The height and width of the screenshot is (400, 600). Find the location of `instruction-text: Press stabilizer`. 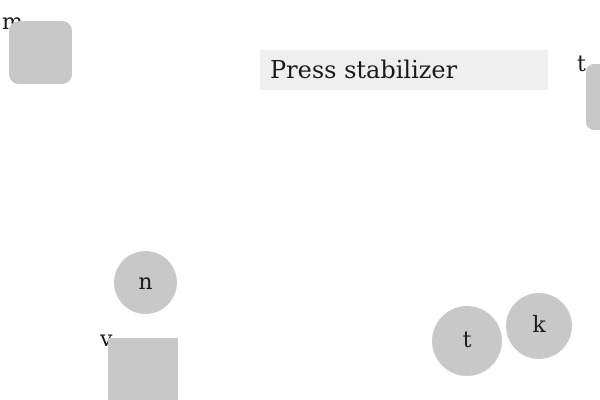

instruction-text: Press stabilizer is located at coordinates (364, 70).